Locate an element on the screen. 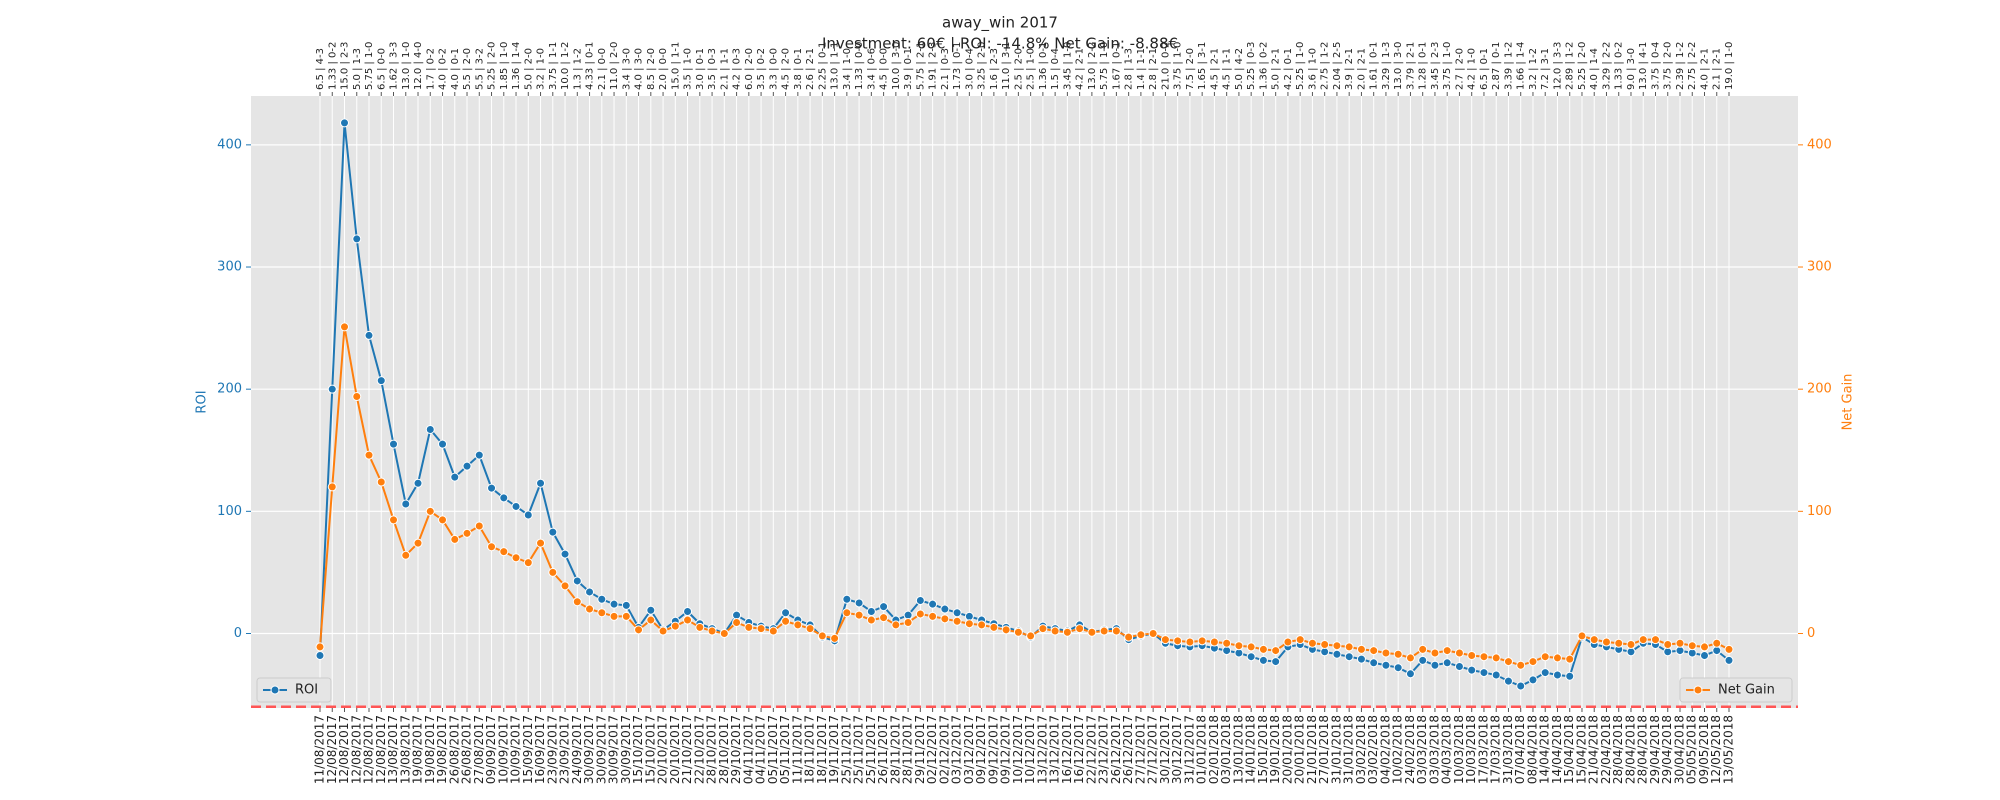  top-tick-label: 10.0 | 3-0 is located at coordinates (896, 66).